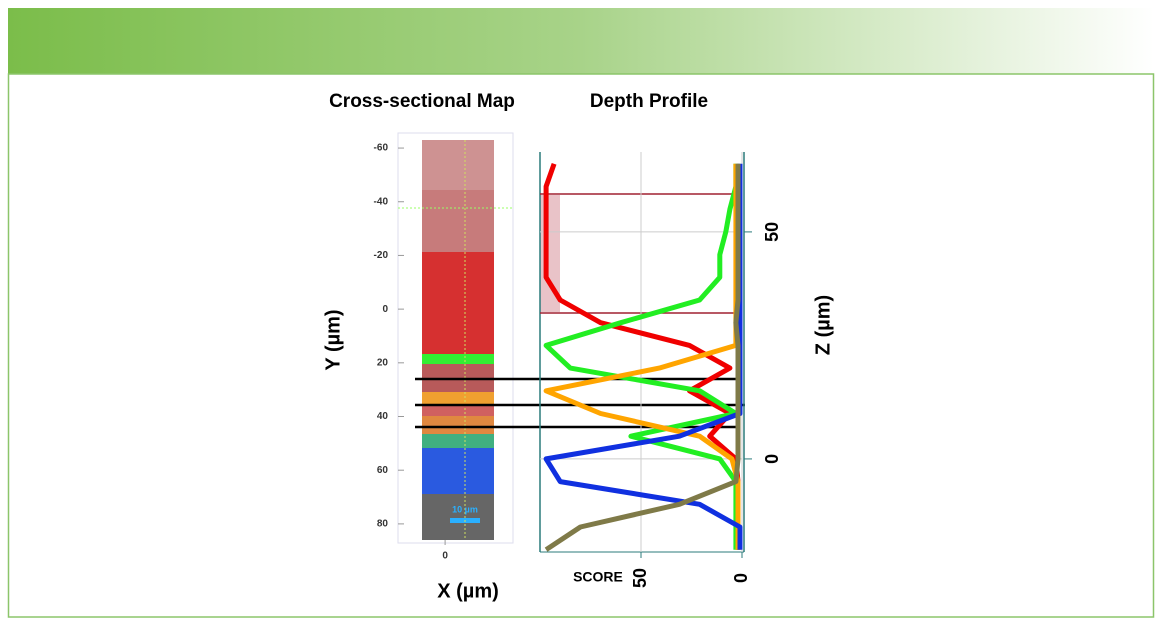 The height and width of the screenshot is (633, 1162). Describe the element at coordinates (741, 578) in the screenshot. I see `score-tick-label: 0` at that location.